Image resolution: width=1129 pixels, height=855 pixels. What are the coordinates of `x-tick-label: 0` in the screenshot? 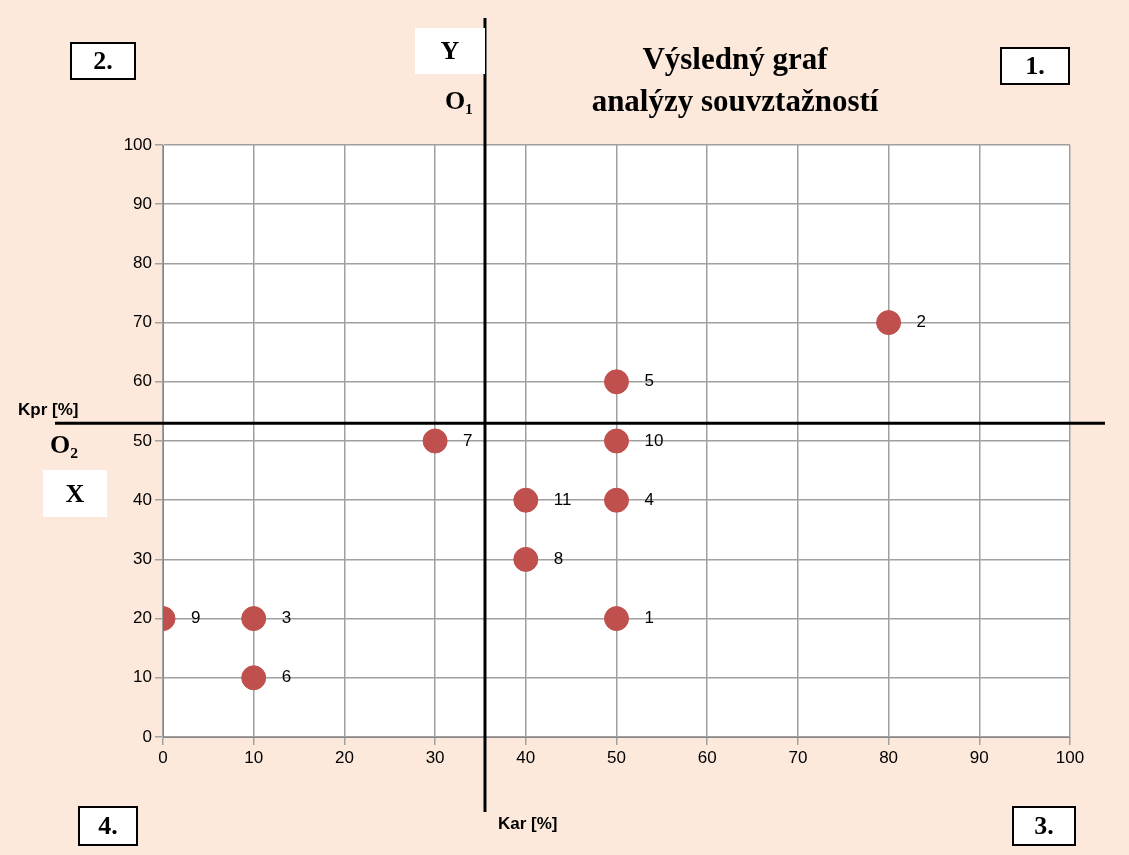 It's located at (163, 757).